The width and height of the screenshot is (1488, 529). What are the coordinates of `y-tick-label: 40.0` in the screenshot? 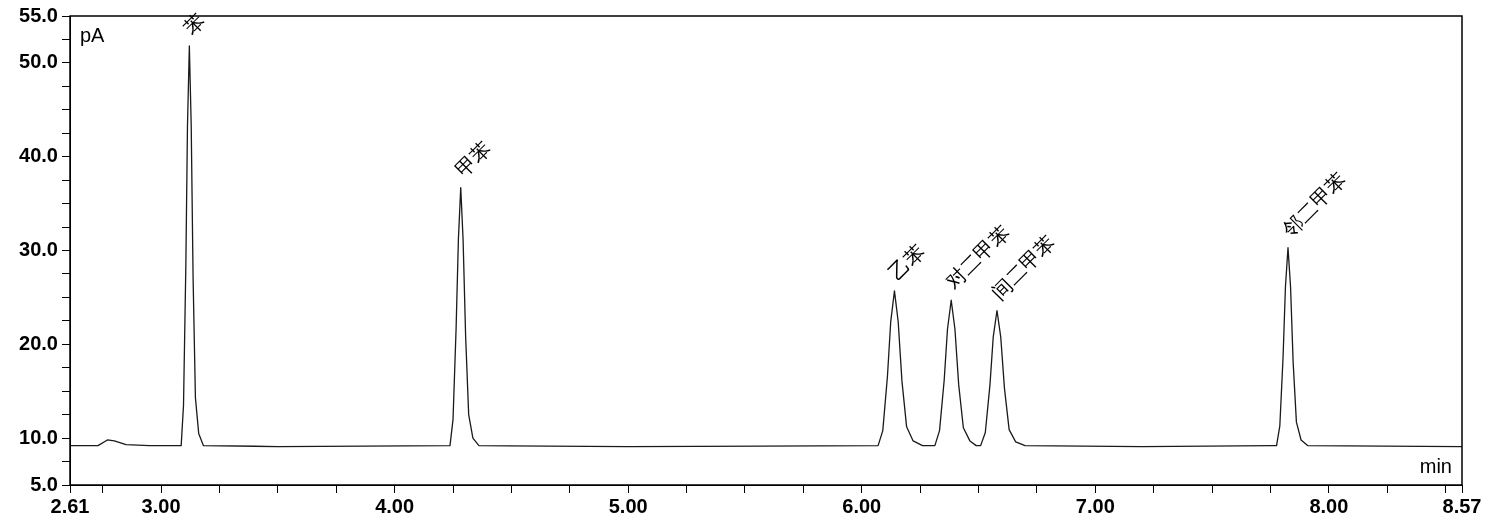 It's located at (38, 155).